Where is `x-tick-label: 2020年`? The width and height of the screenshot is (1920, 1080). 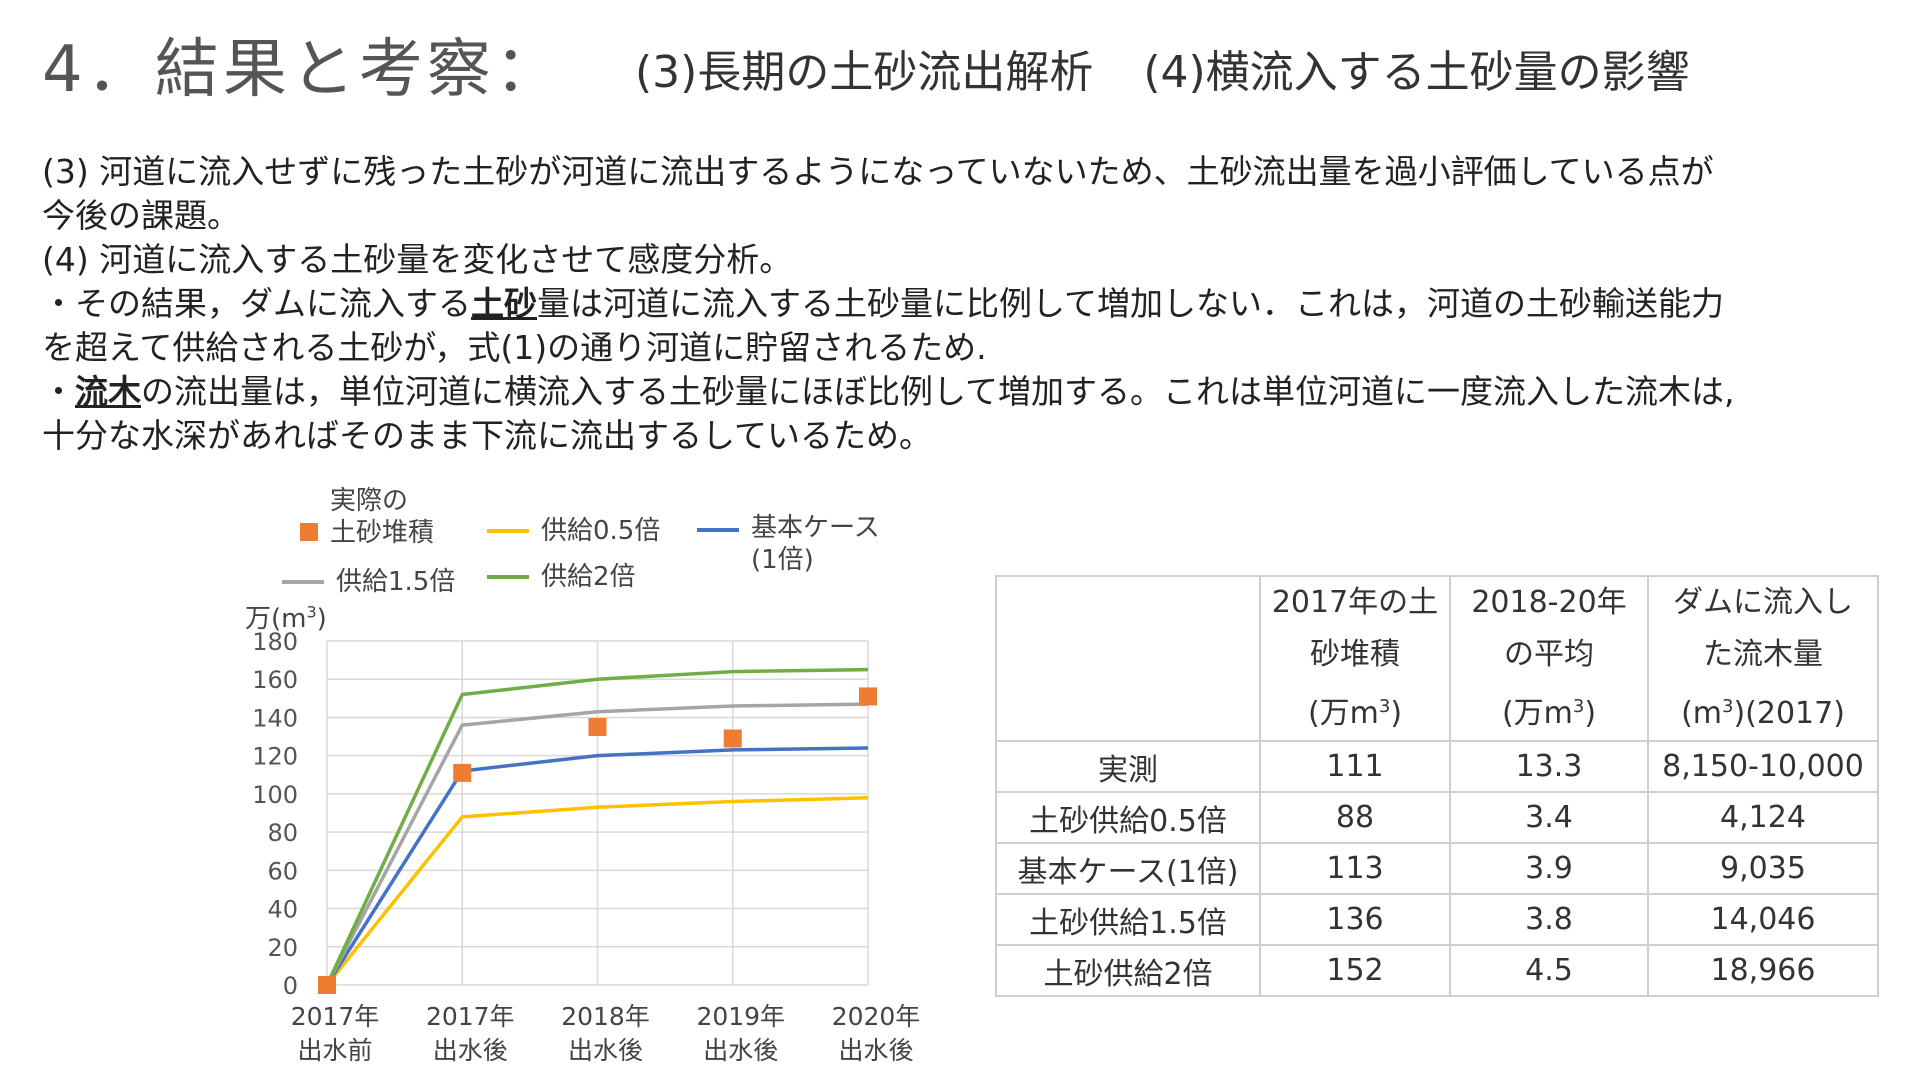
x-tick-label: 2020年 is located at coordinates (876, 1016).